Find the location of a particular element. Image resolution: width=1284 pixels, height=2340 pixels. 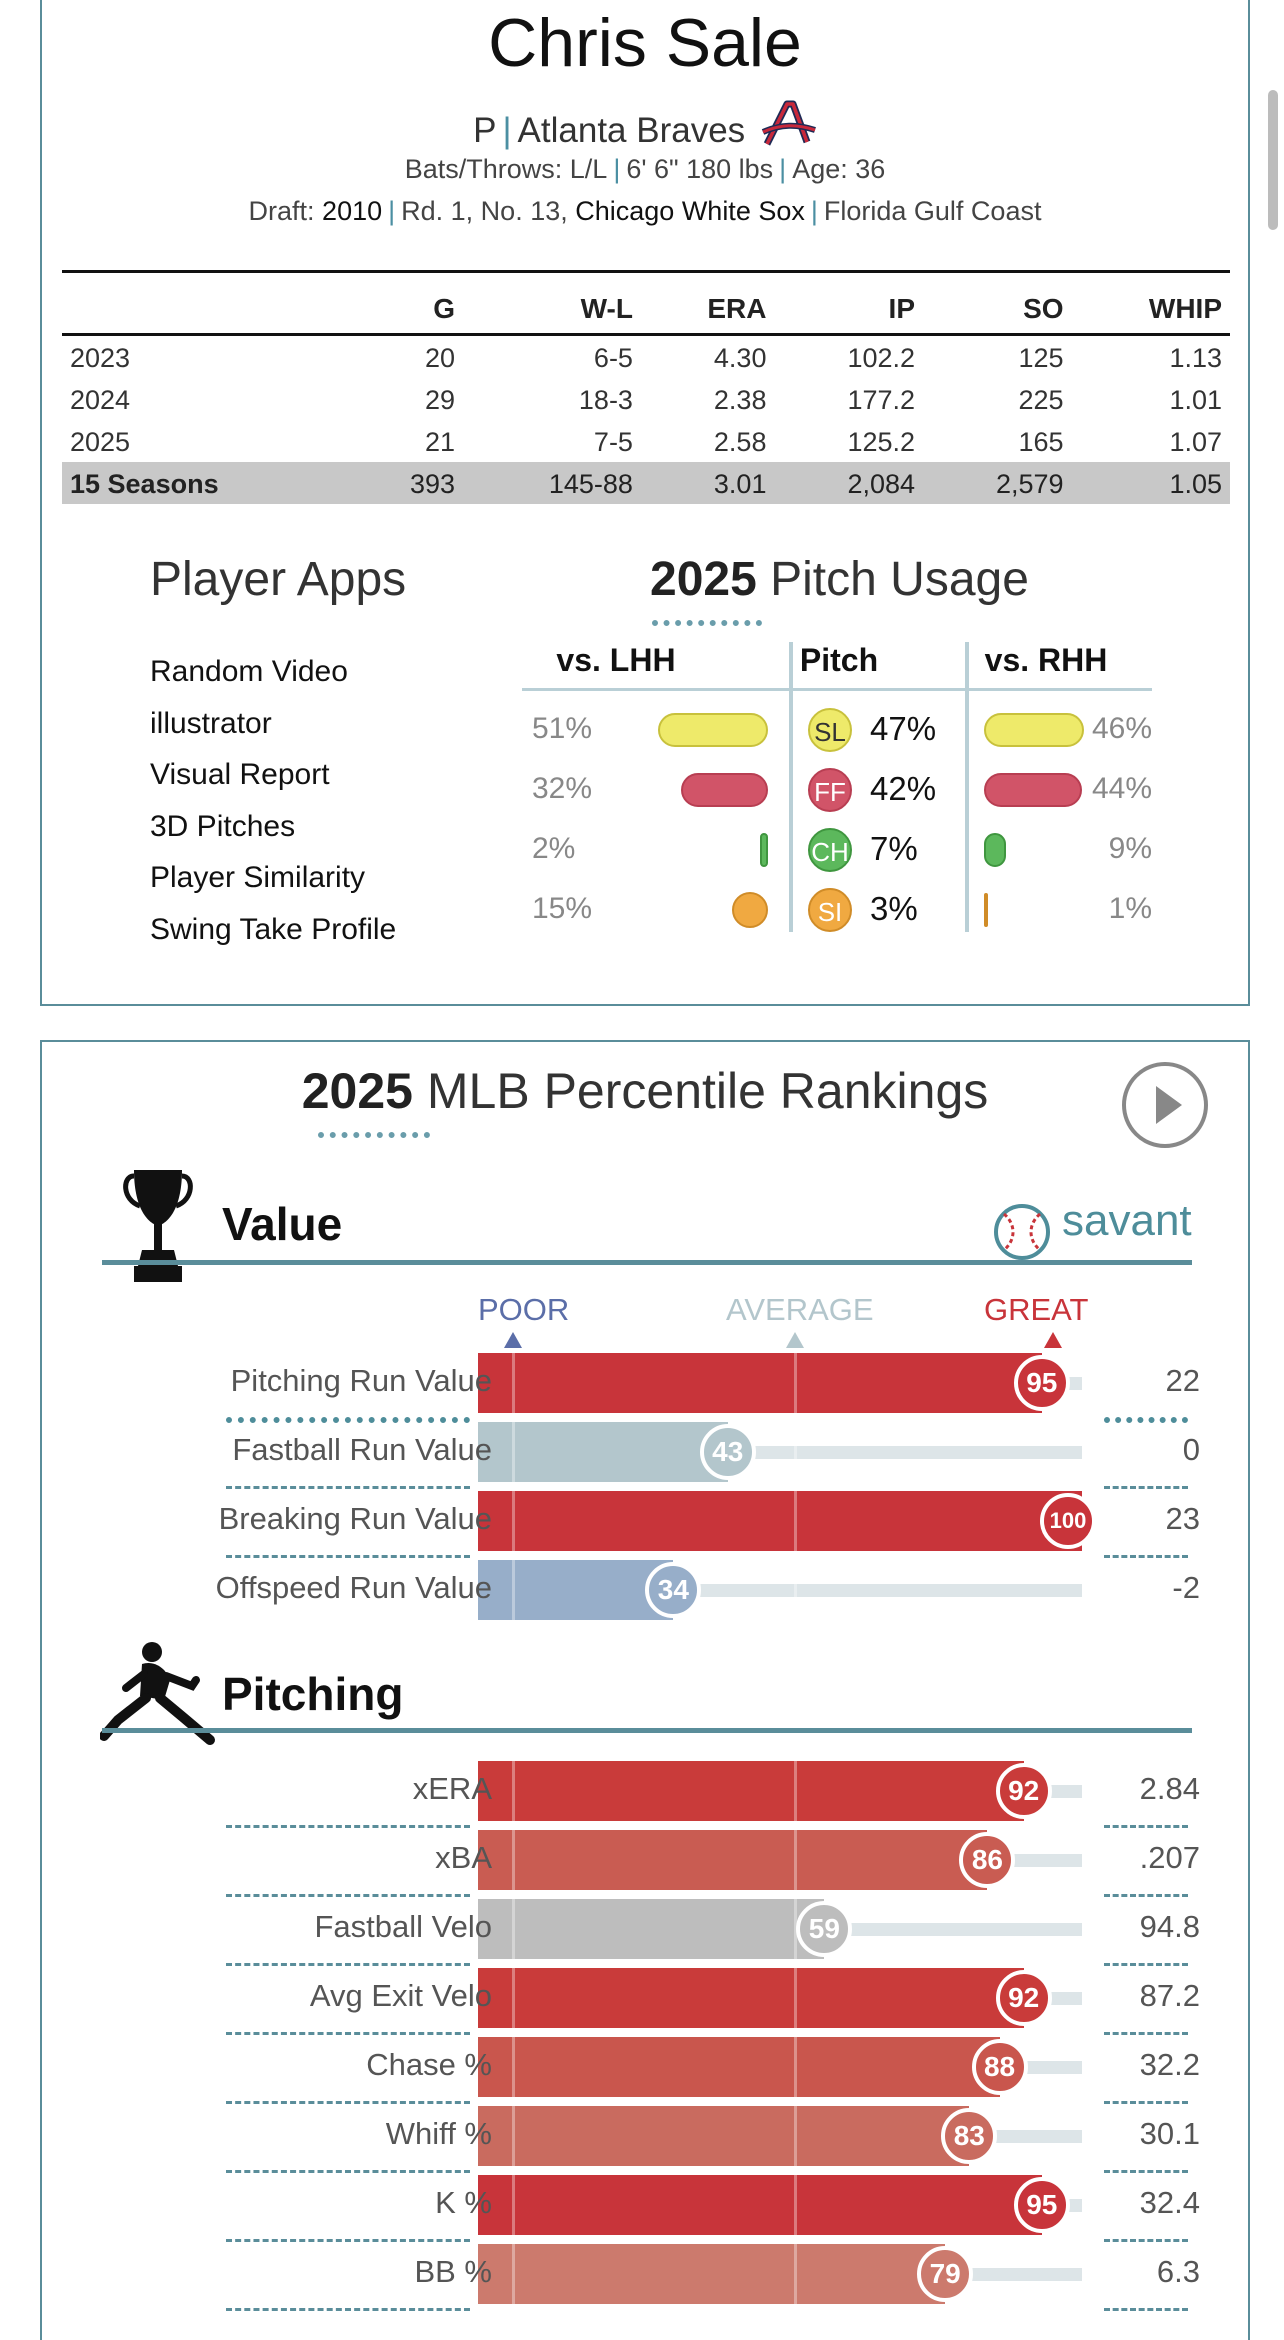

stats-season-label: 2023 is located at coordinates (100, 357).